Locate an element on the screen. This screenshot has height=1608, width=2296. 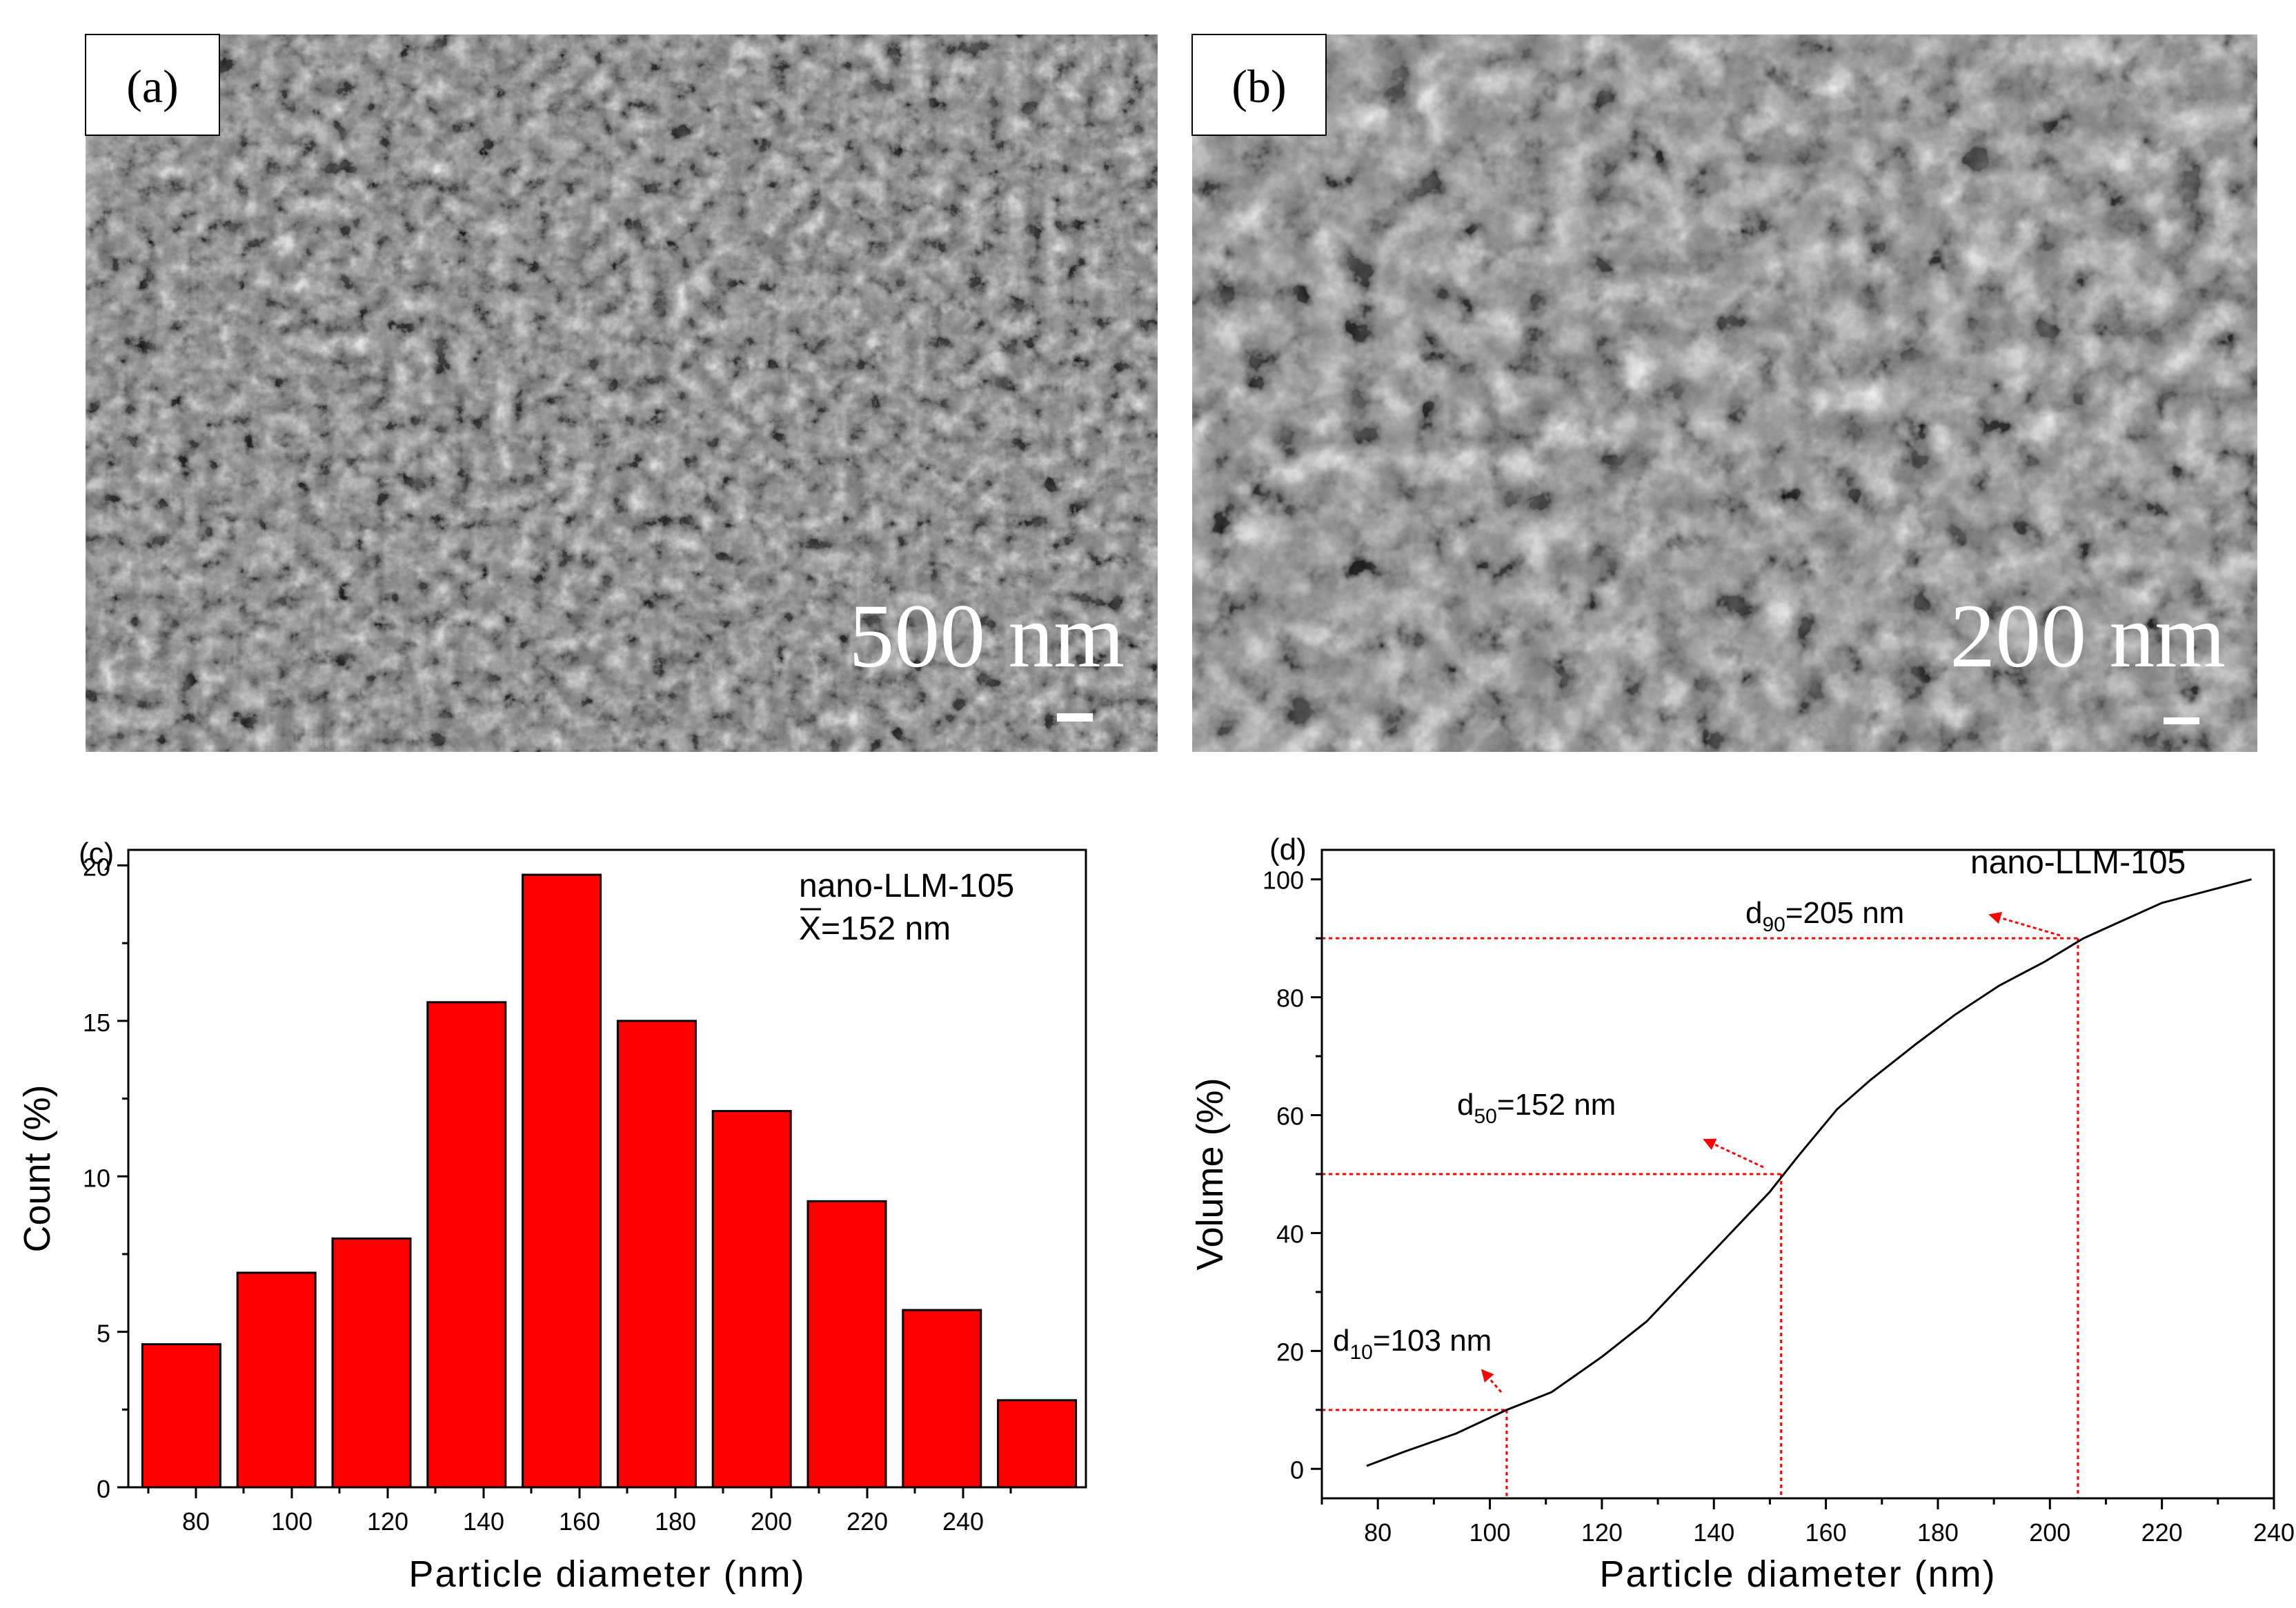
y-axis-c: 0 5 10 15 20 is located at coordinates (105, 1178).